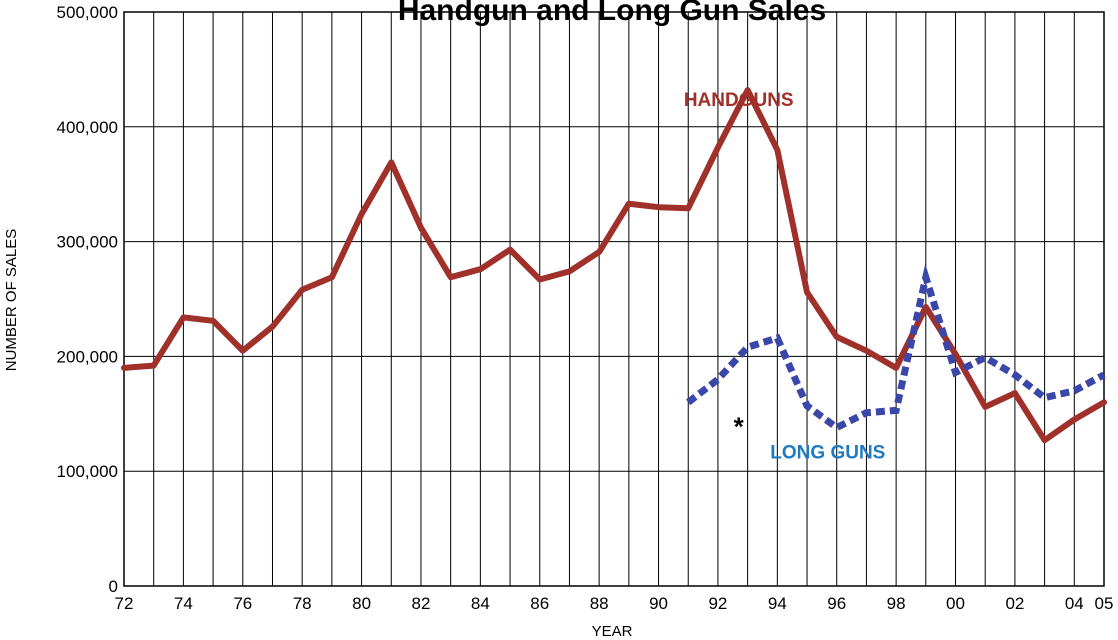 This screenshot has width=1118, height=640. Describe the element at coordinates (87, 299) in the screenshot. I see `y-axis-tick-labels: 0 100,000 200,000 300,000 400,000 500,000` at that location.